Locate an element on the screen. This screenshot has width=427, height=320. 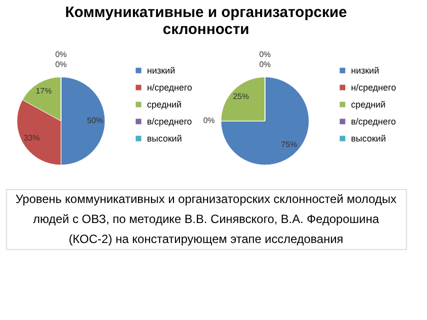
data-label: 50% is located at coordinates (95, 120).